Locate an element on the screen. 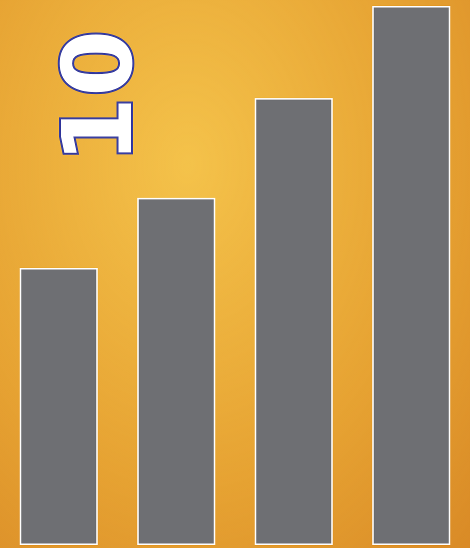 The height and width of the screenshot is (548, 470). annotation: 10 is located at coordinates (98, 97).